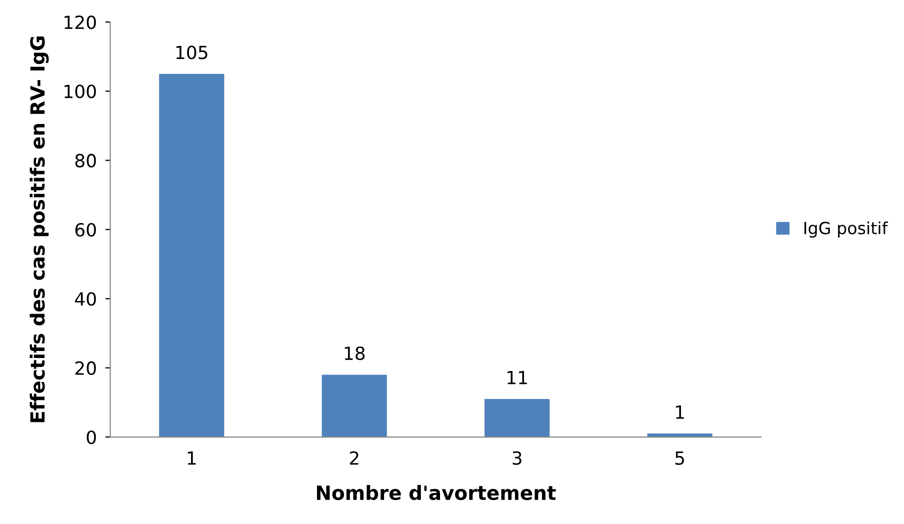 Image resolution: width=904 pixels, height=524 pixels. I want to click on x-tick-label: 5, so click(679, 458).